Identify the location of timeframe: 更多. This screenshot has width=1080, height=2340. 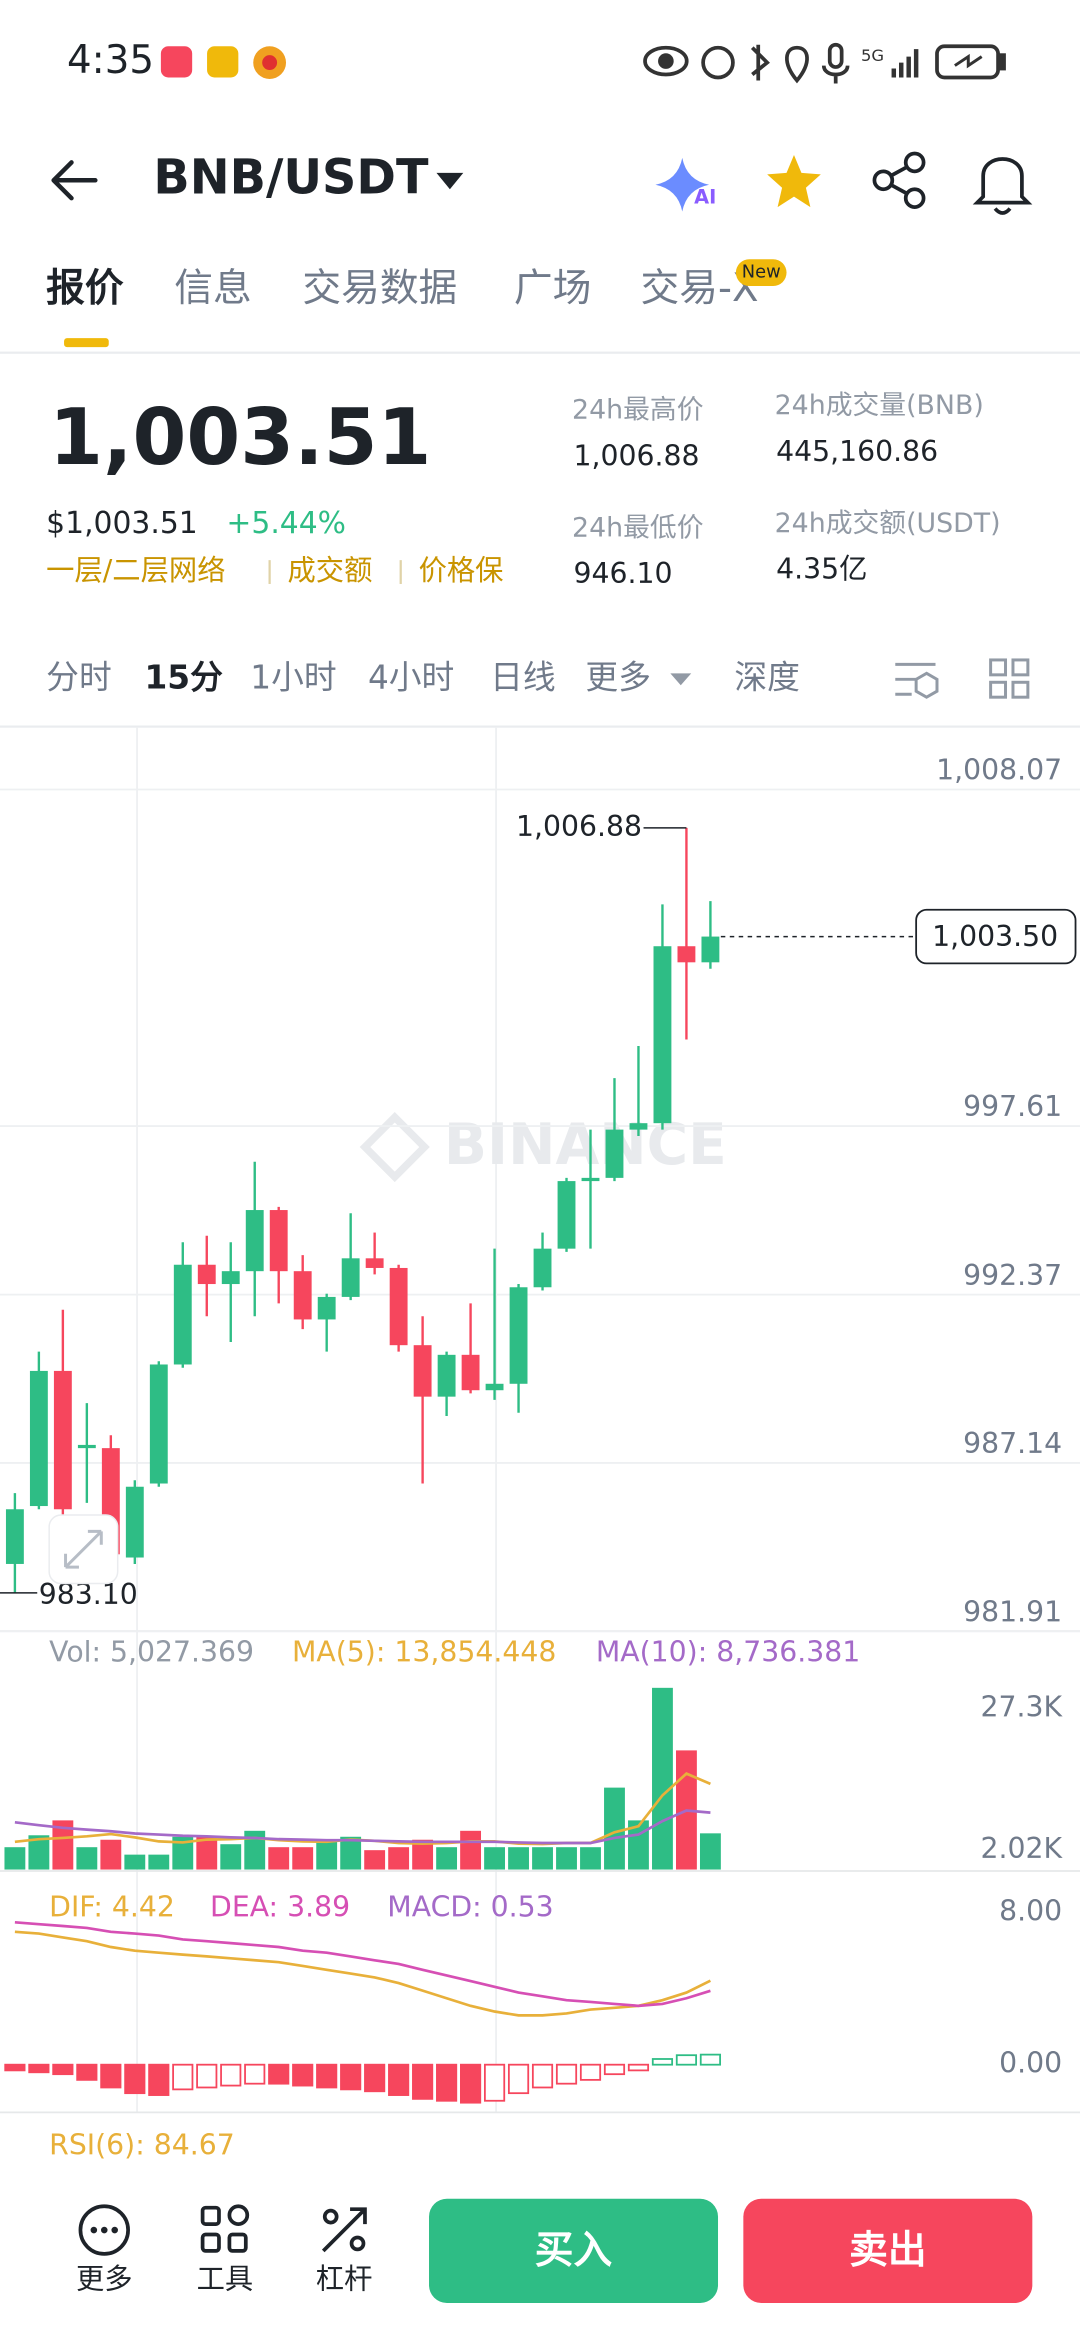
(618, 677).